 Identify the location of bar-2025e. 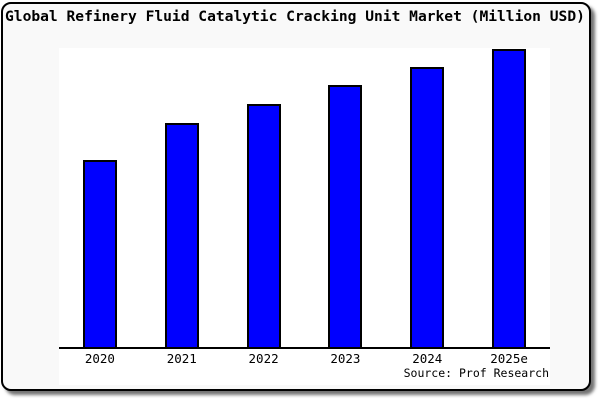
(509, 197).